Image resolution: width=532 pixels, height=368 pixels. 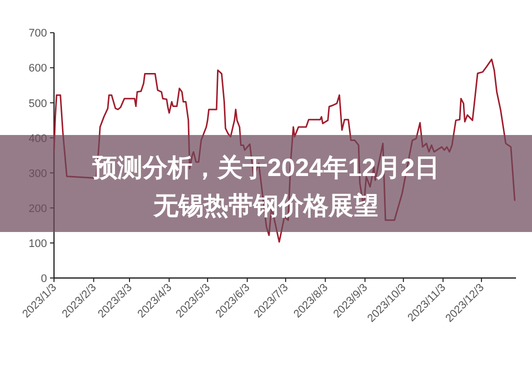 I want to click on y-tick-label: 0, so click(x=43, y=279).